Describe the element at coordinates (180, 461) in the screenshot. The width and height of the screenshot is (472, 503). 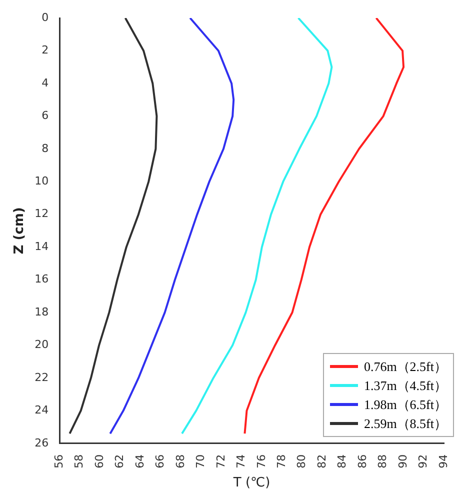
I see `x-tick-label: 68` at that location.